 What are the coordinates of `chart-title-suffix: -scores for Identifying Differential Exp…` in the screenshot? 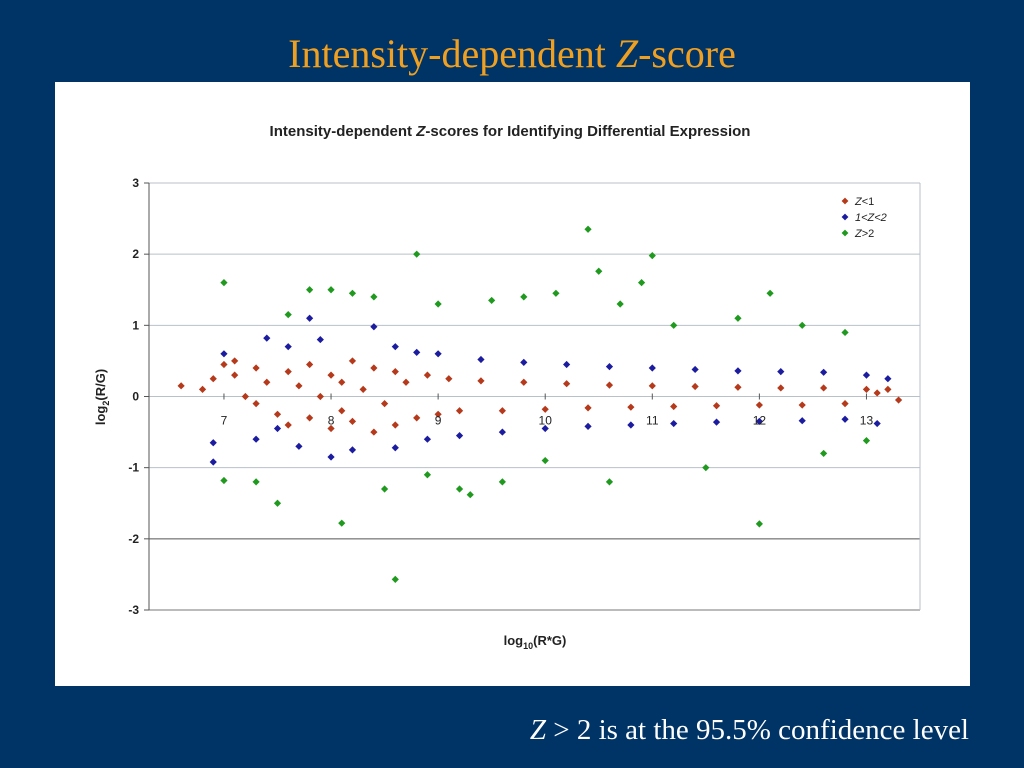 It's located at (587, 131).